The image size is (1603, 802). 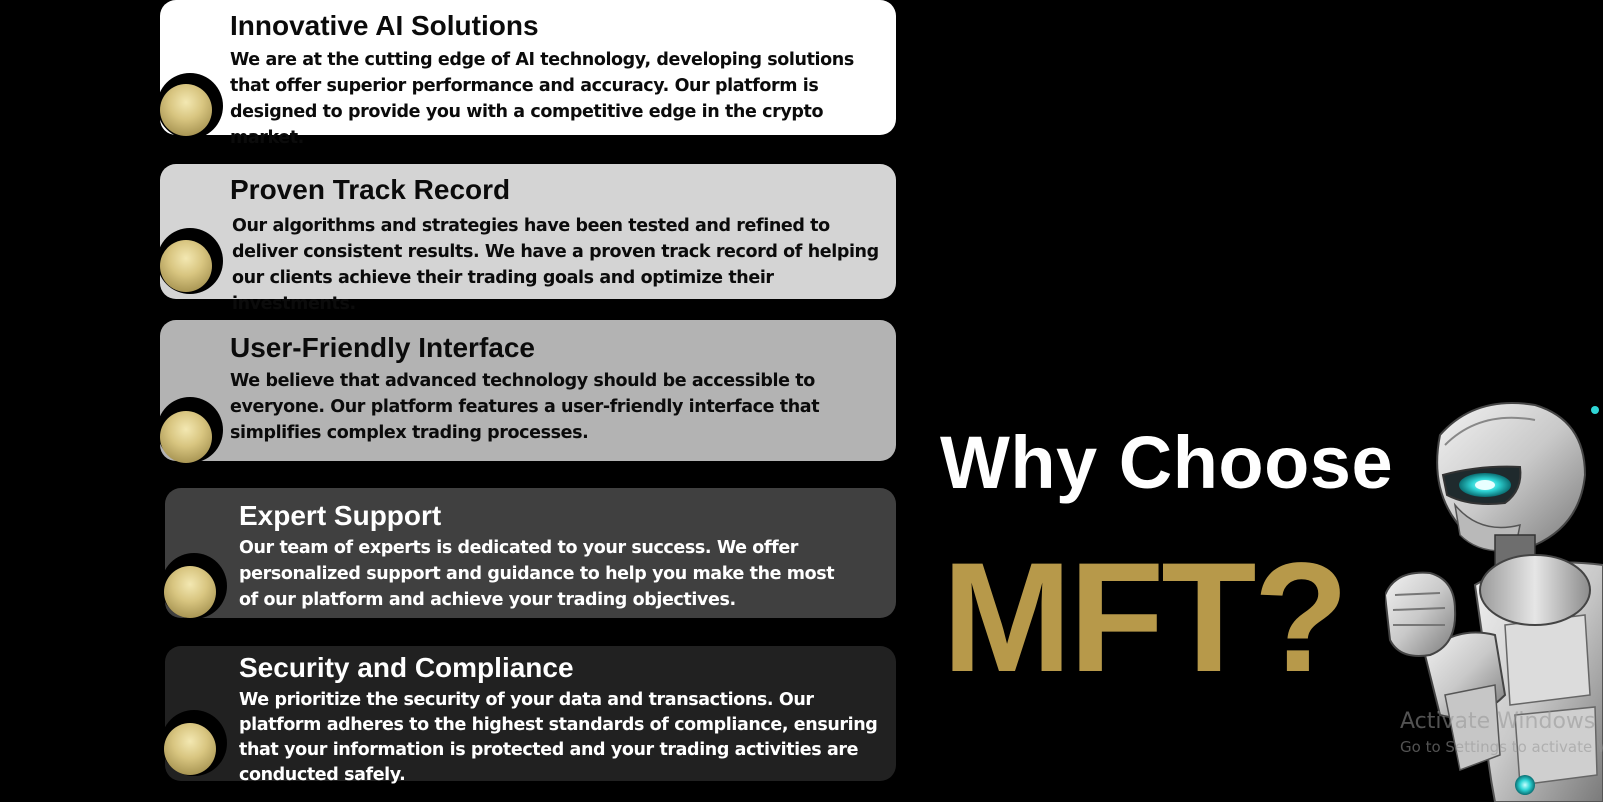 What do you see at coordinates (1494, 602) in the screenshot?
I see `robot-illustration` at bounding box center [1494, 602].